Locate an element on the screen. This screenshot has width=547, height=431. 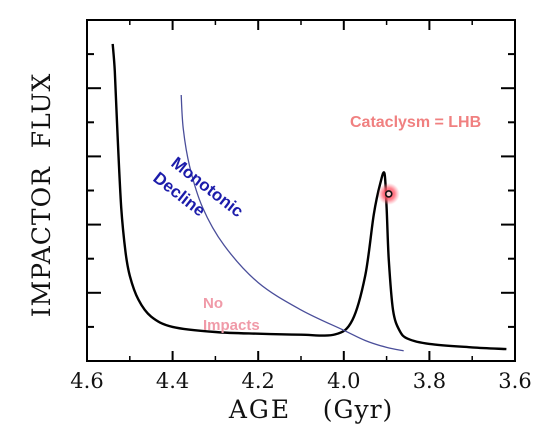
marker-layer is located at coordinates (388, 193).